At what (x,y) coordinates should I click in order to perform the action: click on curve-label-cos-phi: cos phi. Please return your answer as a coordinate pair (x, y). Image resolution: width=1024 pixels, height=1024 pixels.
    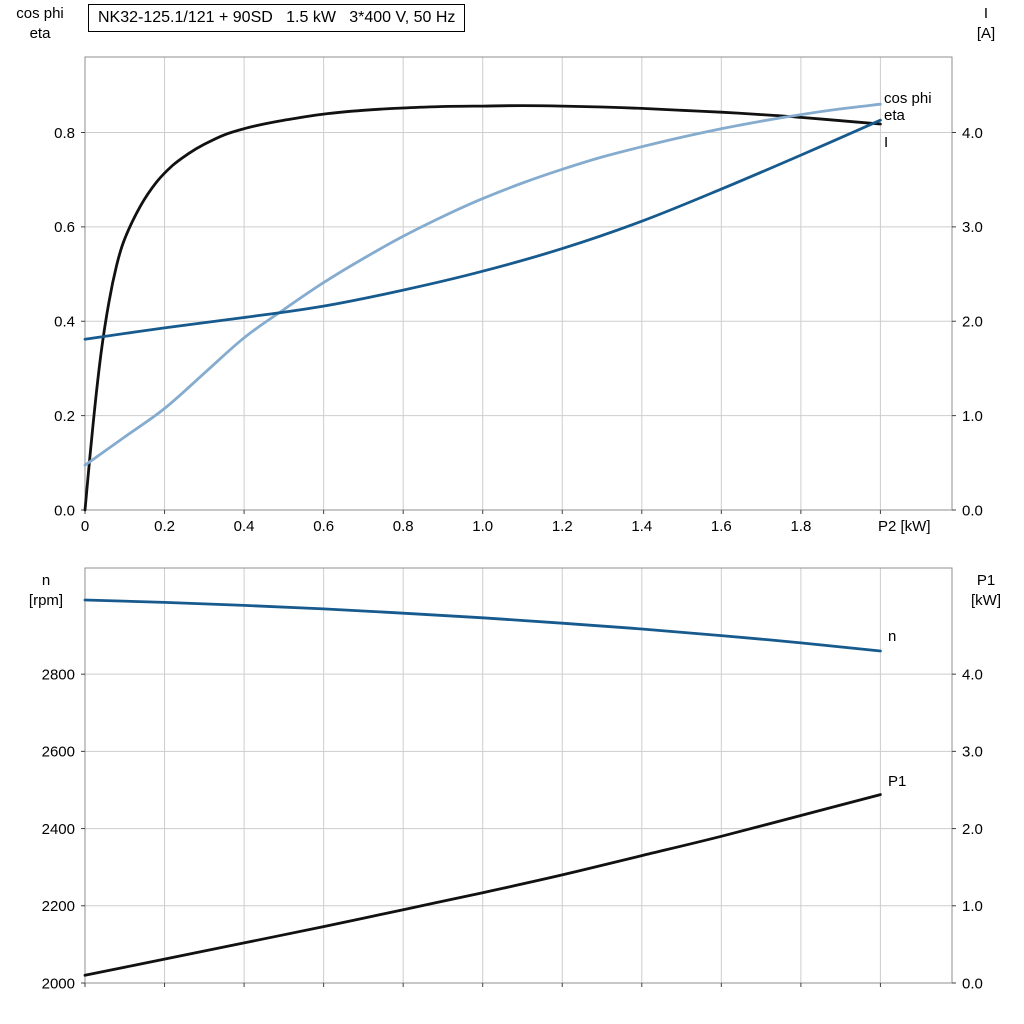
    Looking at the image, I should click on (908, 98).